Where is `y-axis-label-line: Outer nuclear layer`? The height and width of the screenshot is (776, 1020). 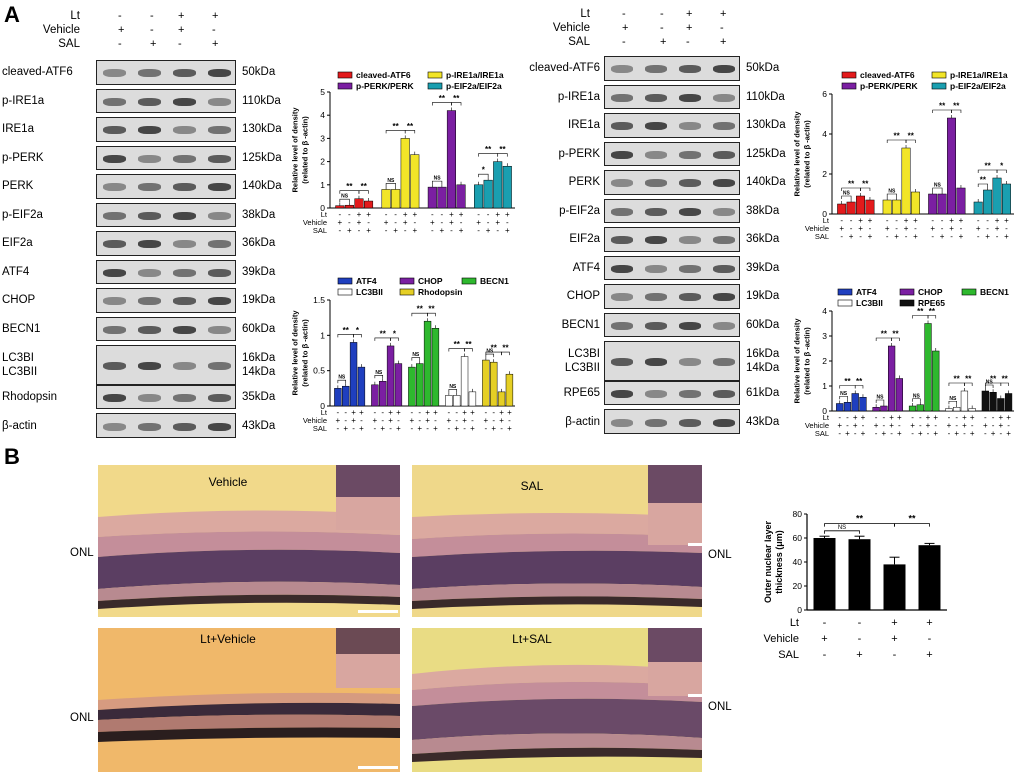
y-axis-label-line: Outer nuclear layer is located at coordinates (768, 561).